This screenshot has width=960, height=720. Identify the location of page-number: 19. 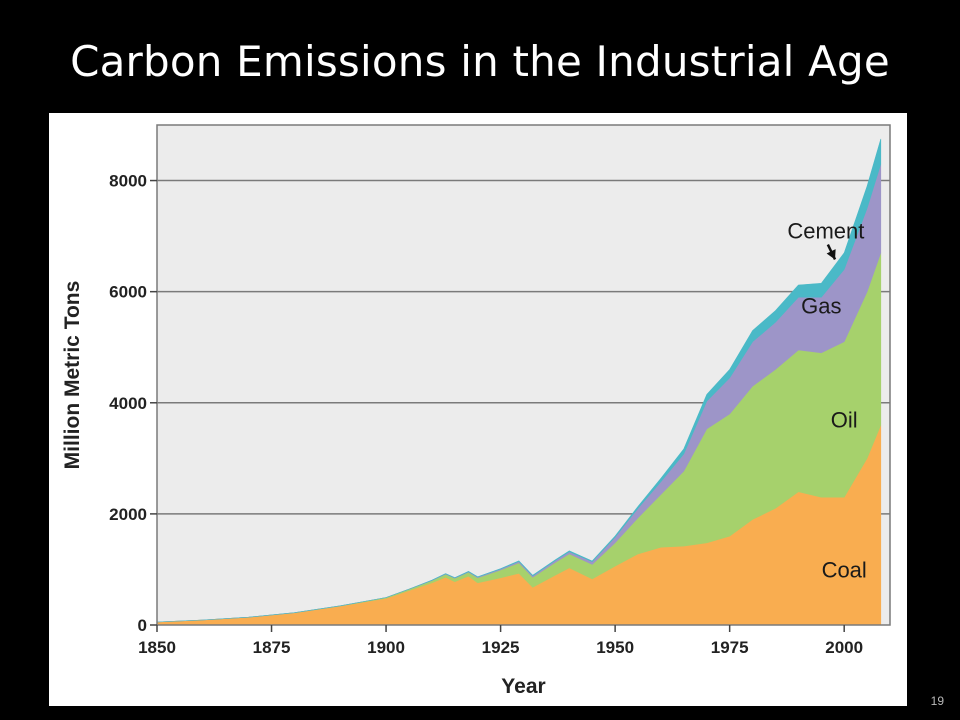
(937, 701).